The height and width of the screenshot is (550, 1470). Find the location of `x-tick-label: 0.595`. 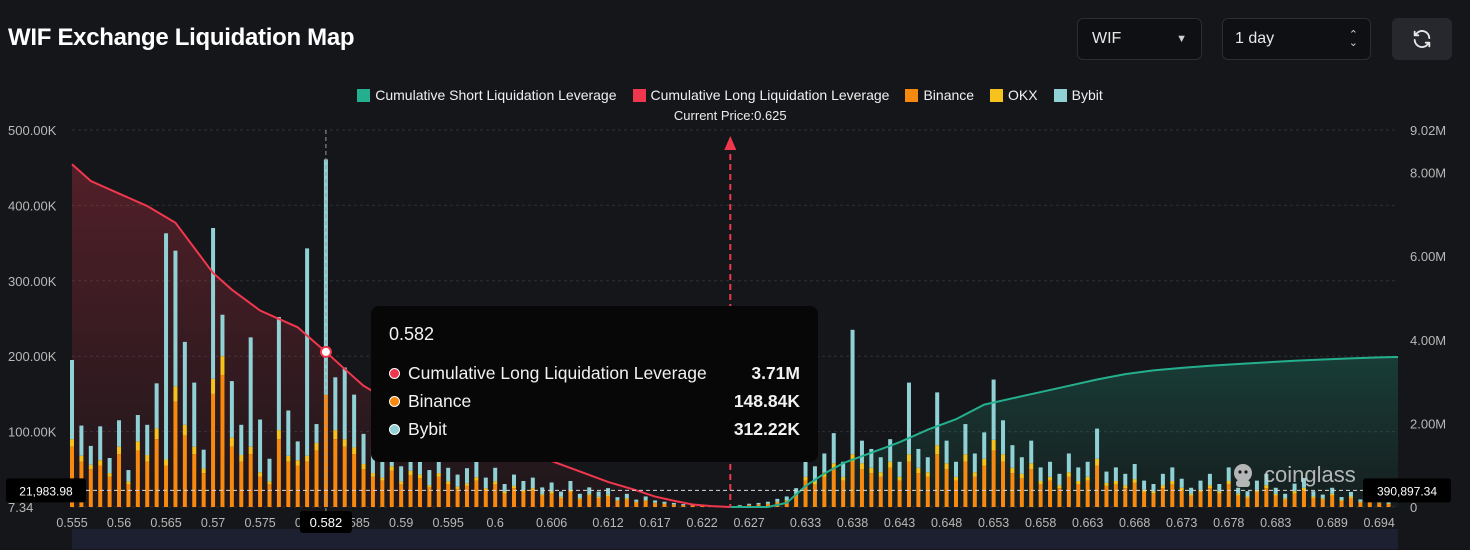

x-tick-label: 0.595 is located at coordinates (448, 523).